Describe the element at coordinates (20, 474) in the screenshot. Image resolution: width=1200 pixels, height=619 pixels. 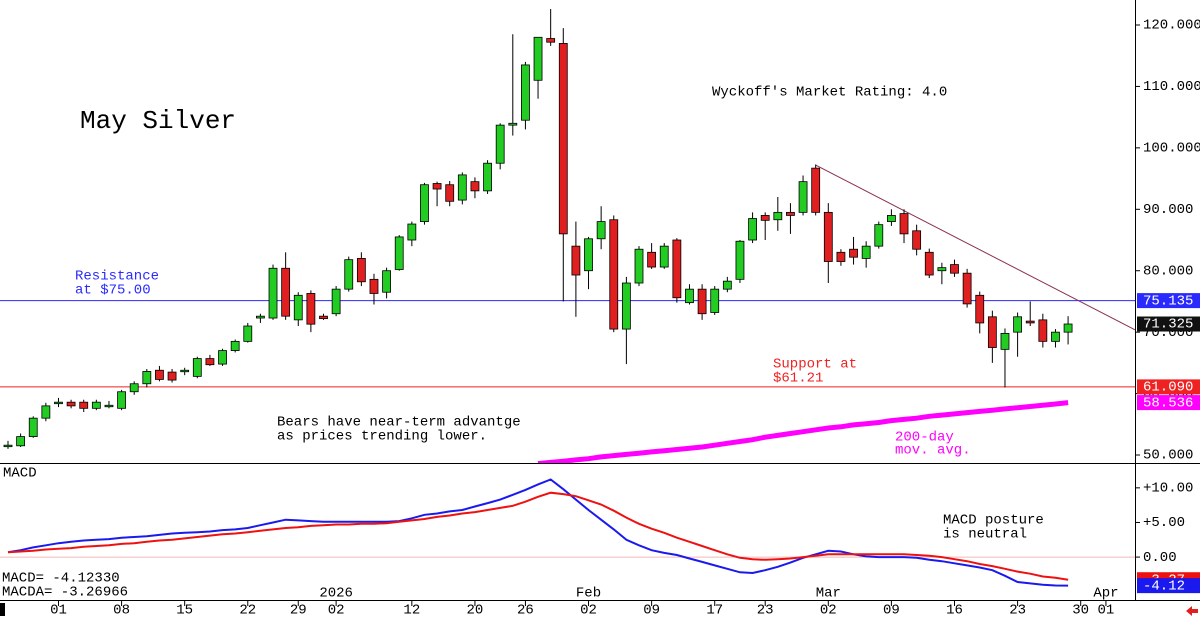
I see `macd-title: MACD` at that location.